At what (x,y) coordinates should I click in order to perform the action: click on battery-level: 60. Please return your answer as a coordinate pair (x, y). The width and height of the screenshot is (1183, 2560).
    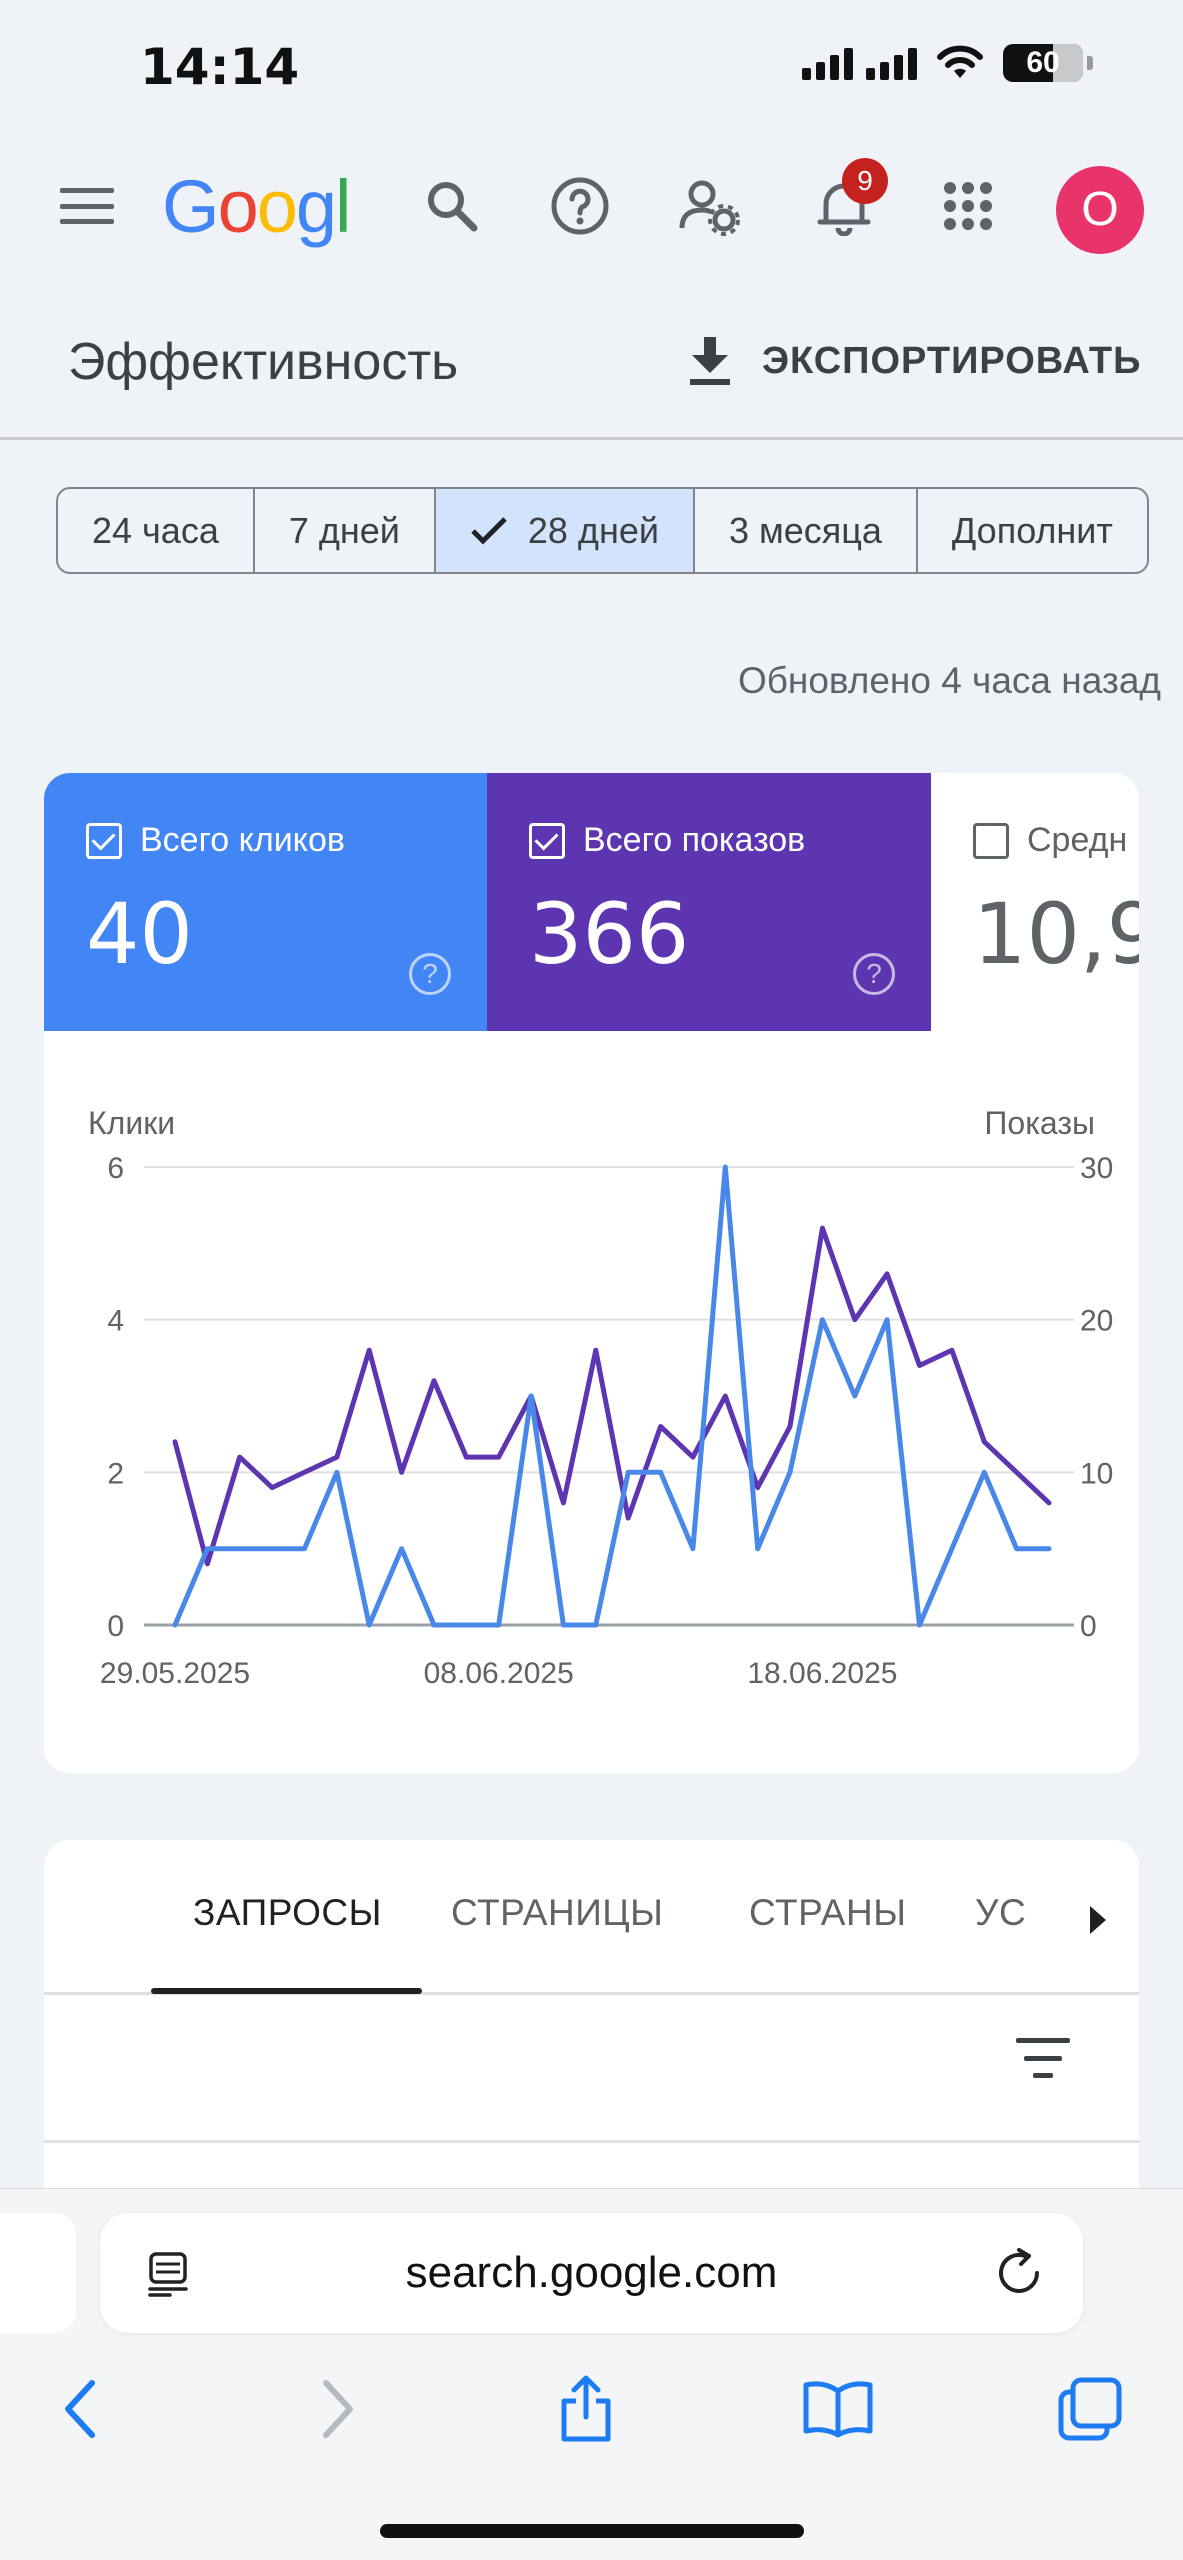
    Looking at the image, I should click on (1043, 62).